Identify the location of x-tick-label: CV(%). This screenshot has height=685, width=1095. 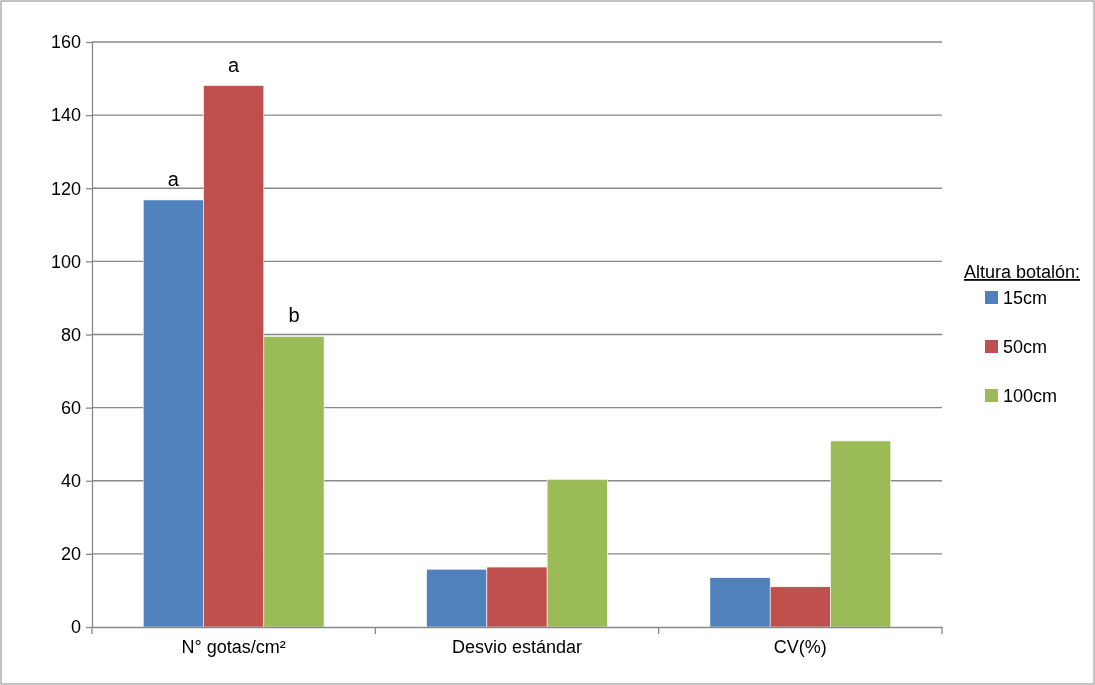
(800, 647).